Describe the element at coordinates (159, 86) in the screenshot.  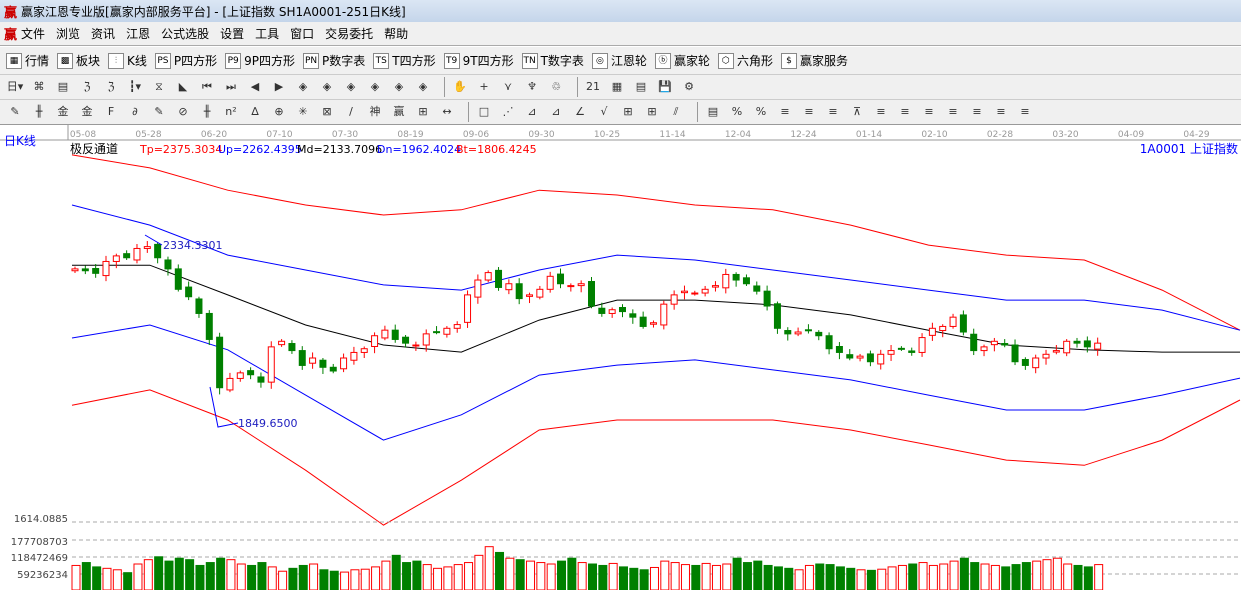
I see `tool-icon: ⧖` at that location.